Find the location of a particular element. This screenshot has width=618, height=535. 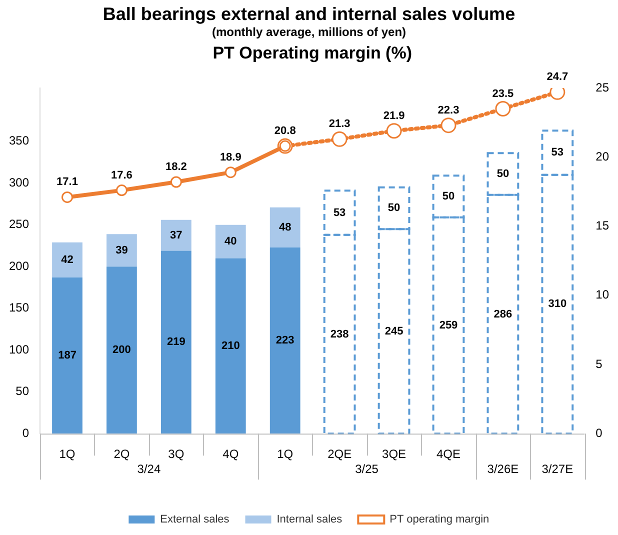

data-label: 40 is located at coordinates (230, 242).